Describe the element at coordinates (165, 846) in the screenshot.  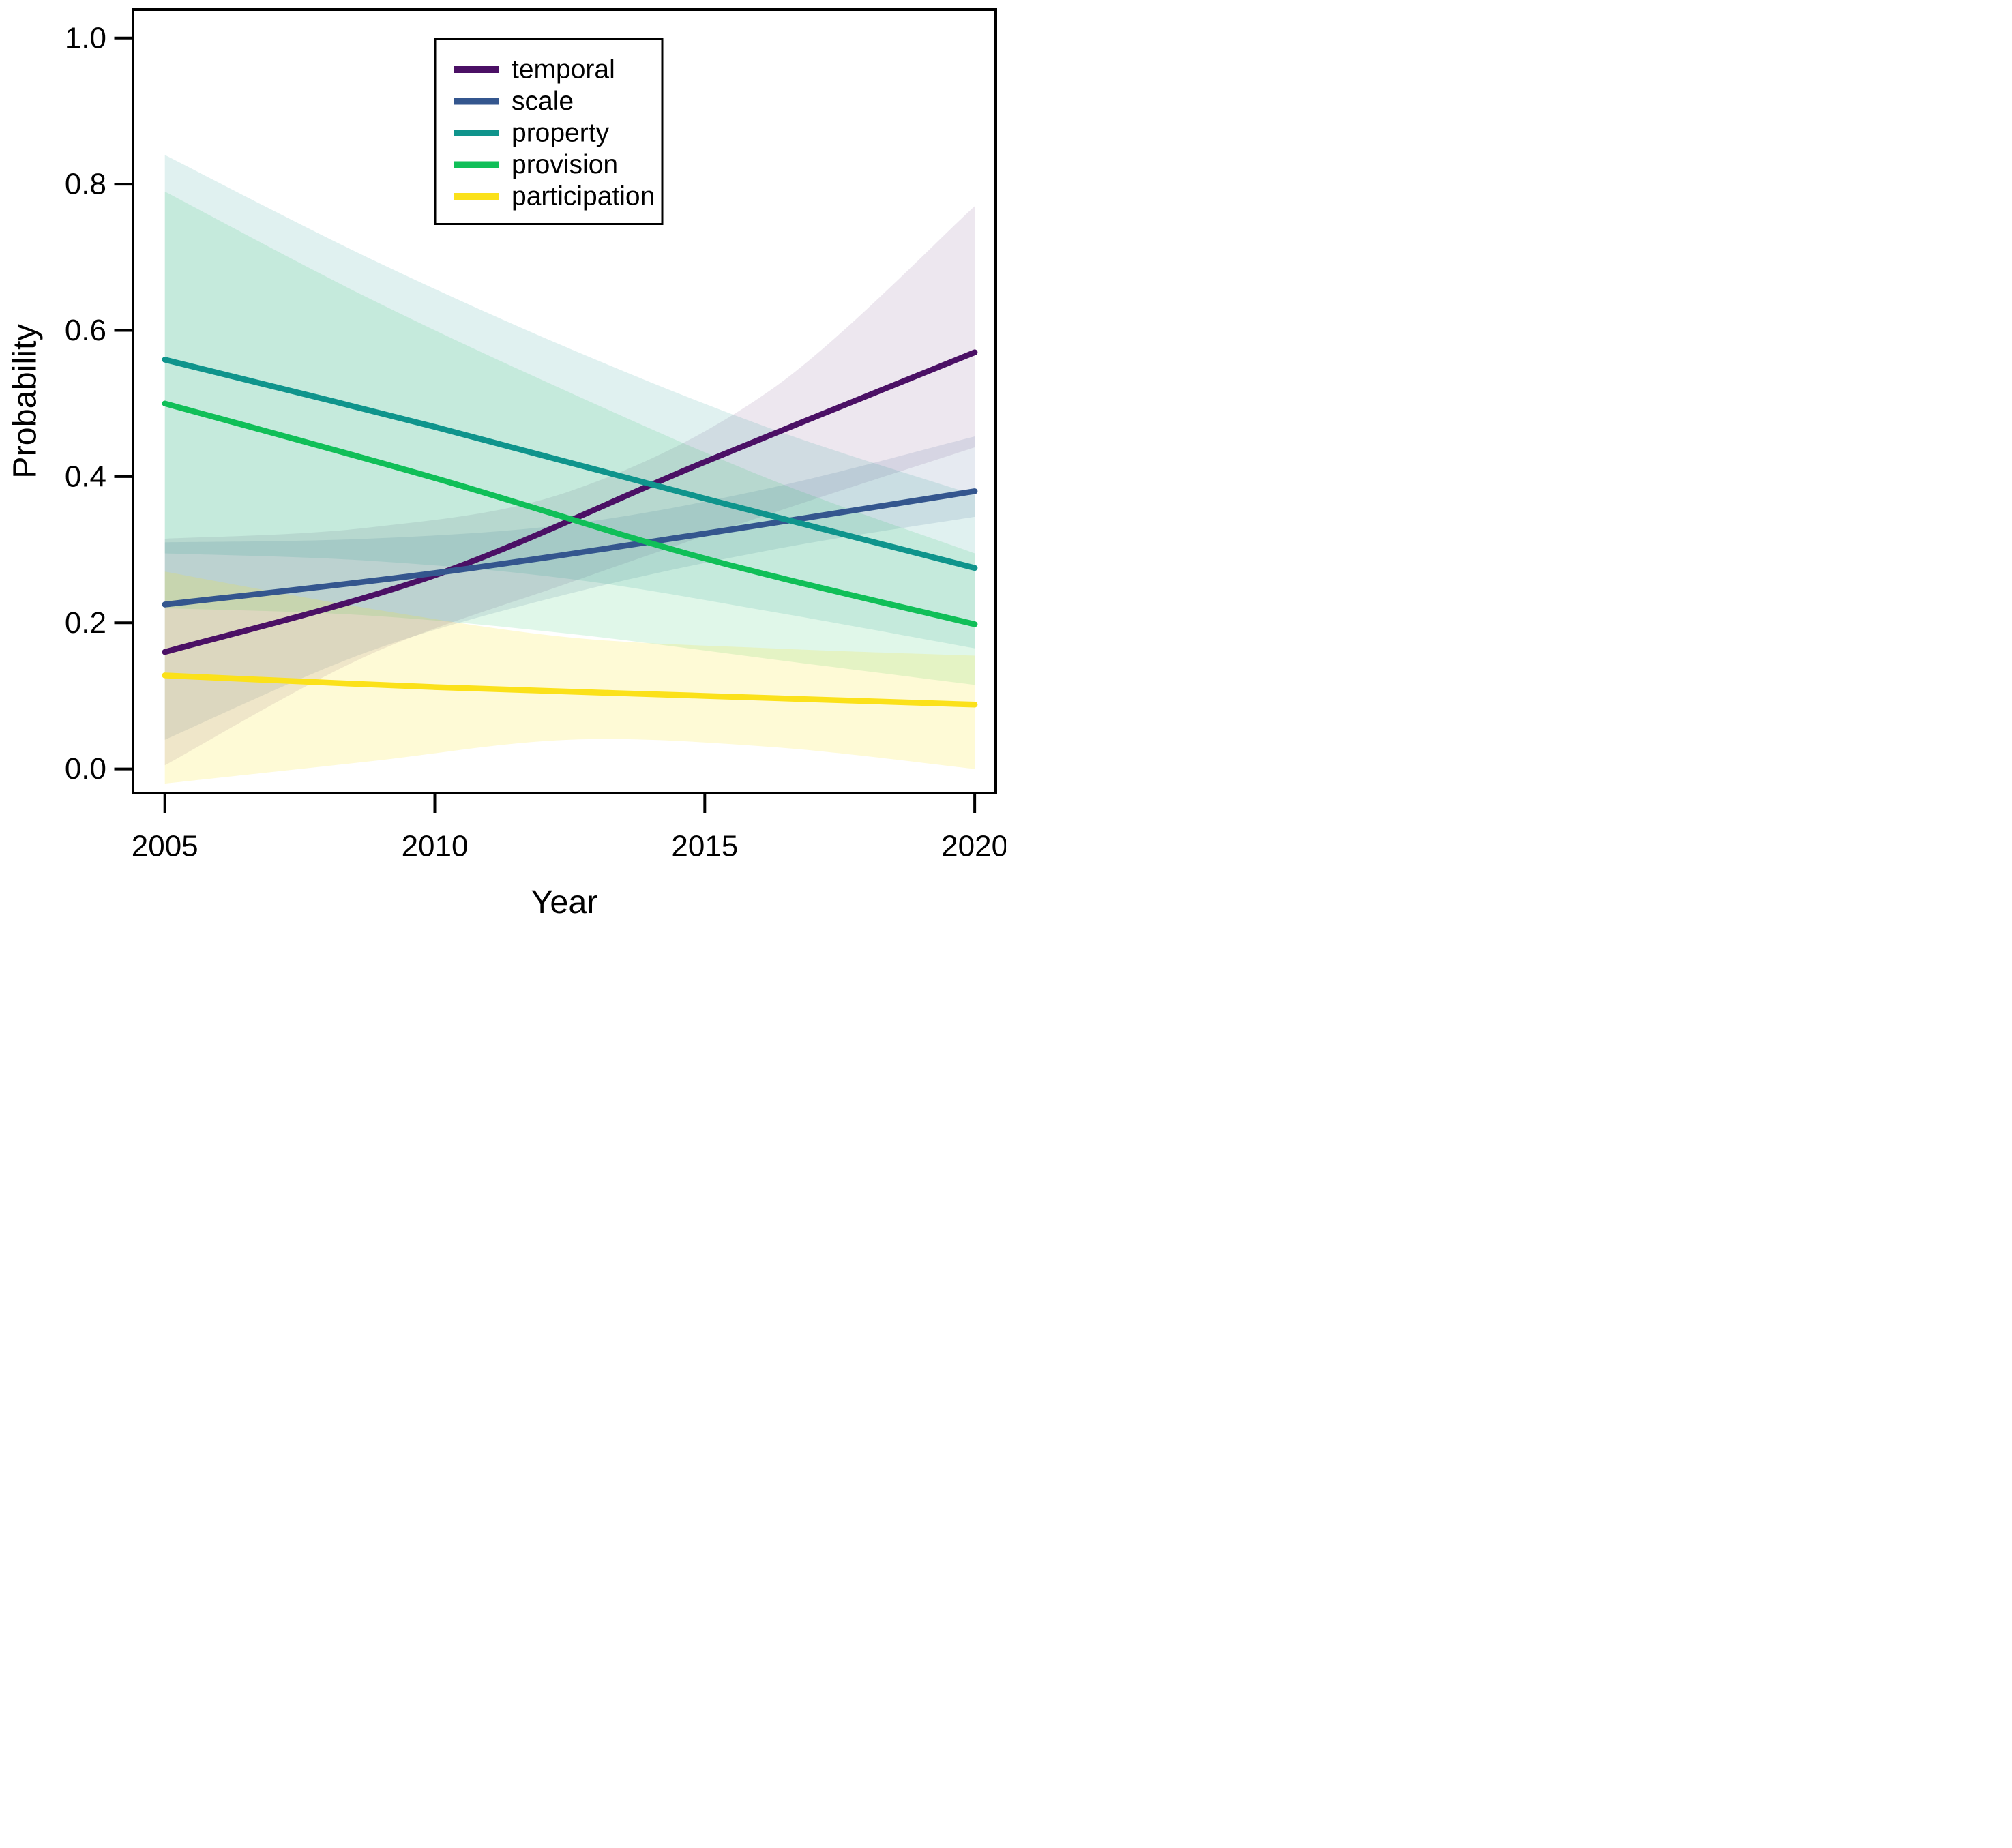
I see `x-tick-label-2005: 2005` at that location.